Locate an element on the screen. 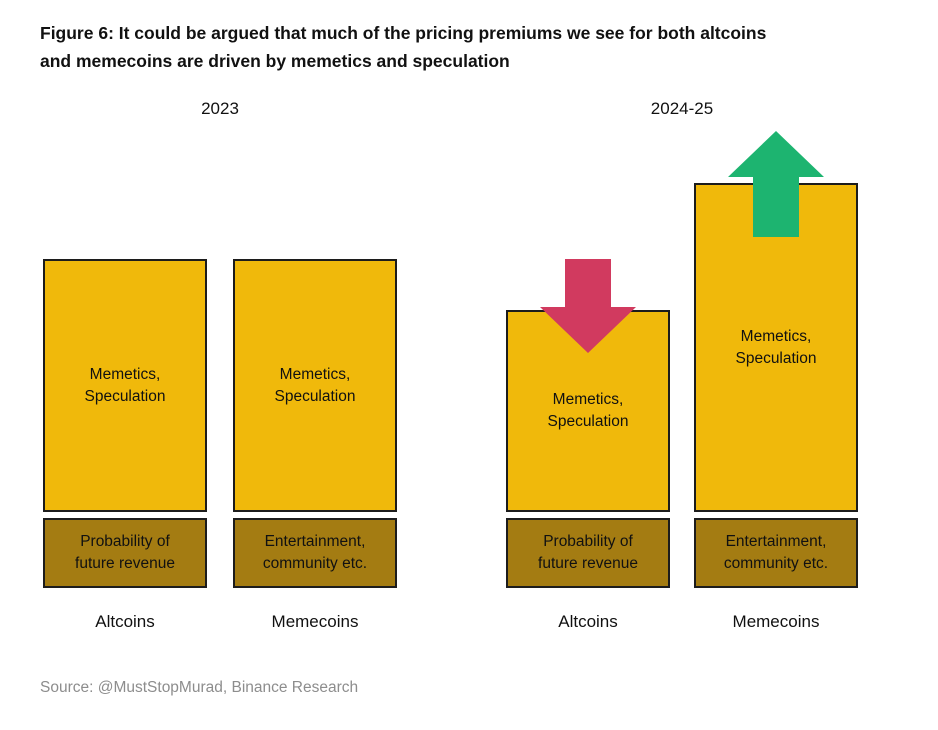 The image size is (938, 730). bar-segment-2024-altcoins-fundamental: Probability of future revenue is located at coordinates (588, 553).